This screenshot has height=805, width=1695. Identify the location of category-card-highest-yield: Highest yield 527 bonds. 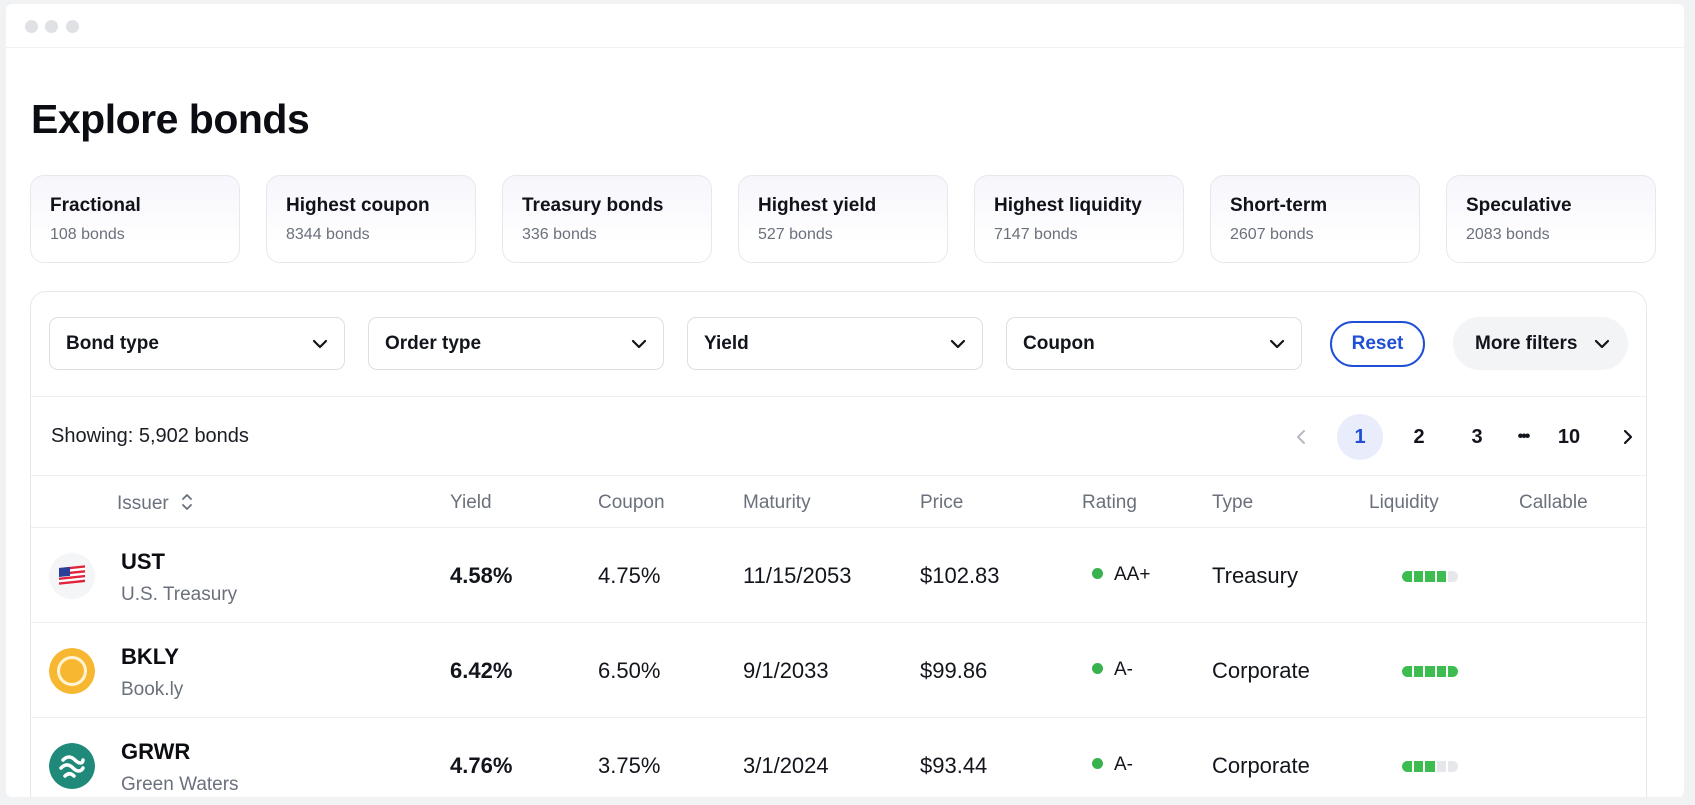
(843, 219).